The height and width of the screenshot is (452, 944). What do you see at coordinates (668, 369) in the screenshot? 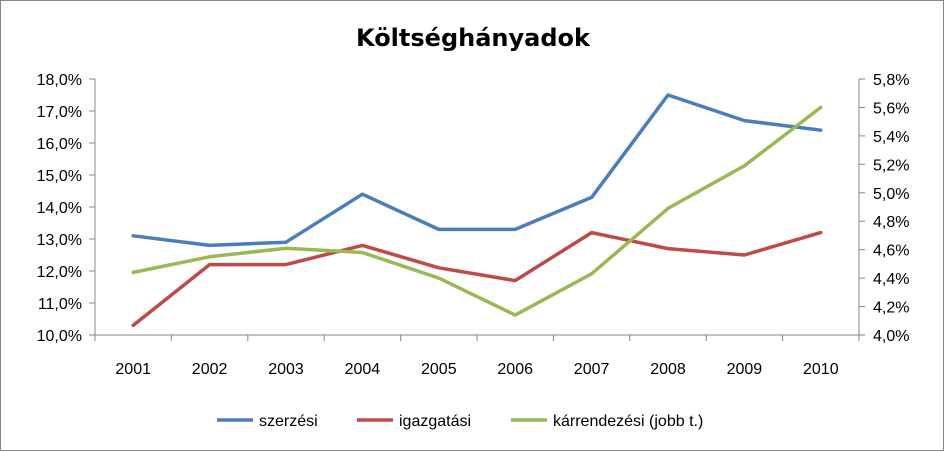
I see `x-tick-label: 2008` at bounding box center [668, 369].